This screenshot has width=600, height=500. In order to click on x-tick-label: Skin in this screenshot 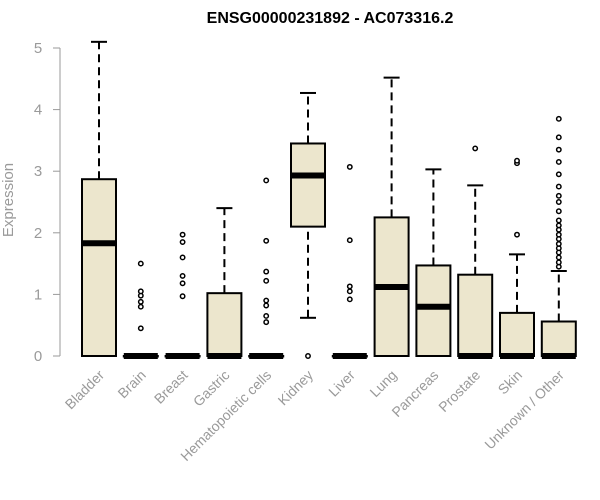, I will do `click(510, 382)`.